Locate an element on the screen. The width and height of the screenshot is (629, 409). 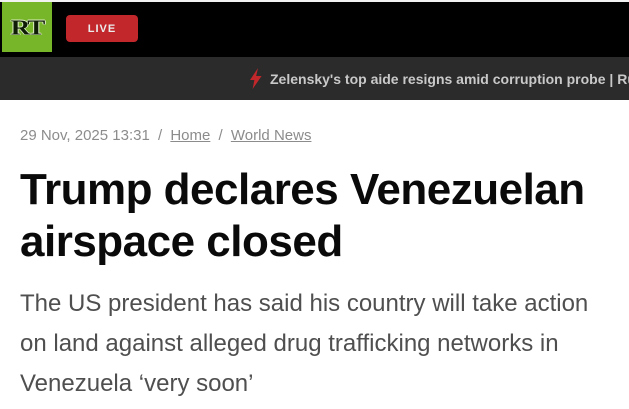
rt-logo-text: RT is located at coordinates (28, 26).